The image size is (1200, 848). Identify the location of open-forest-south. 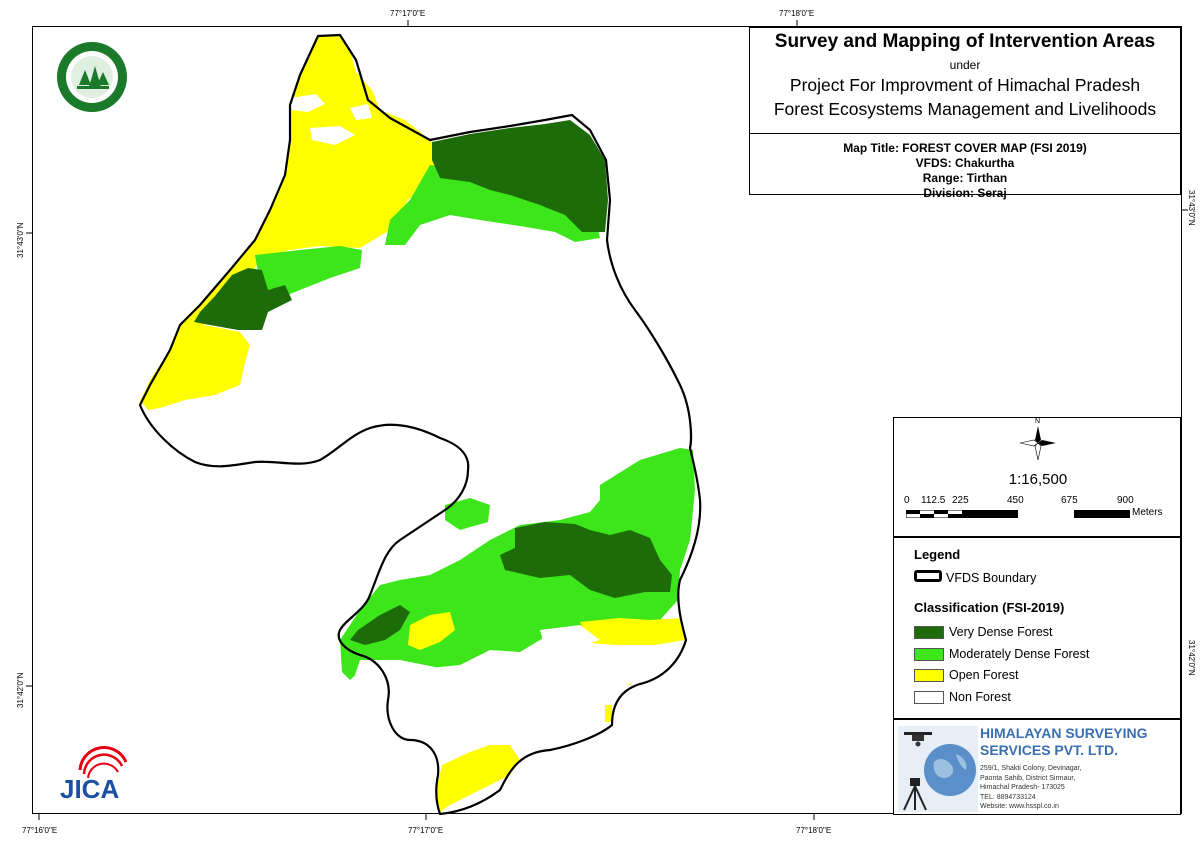
(546, 712).